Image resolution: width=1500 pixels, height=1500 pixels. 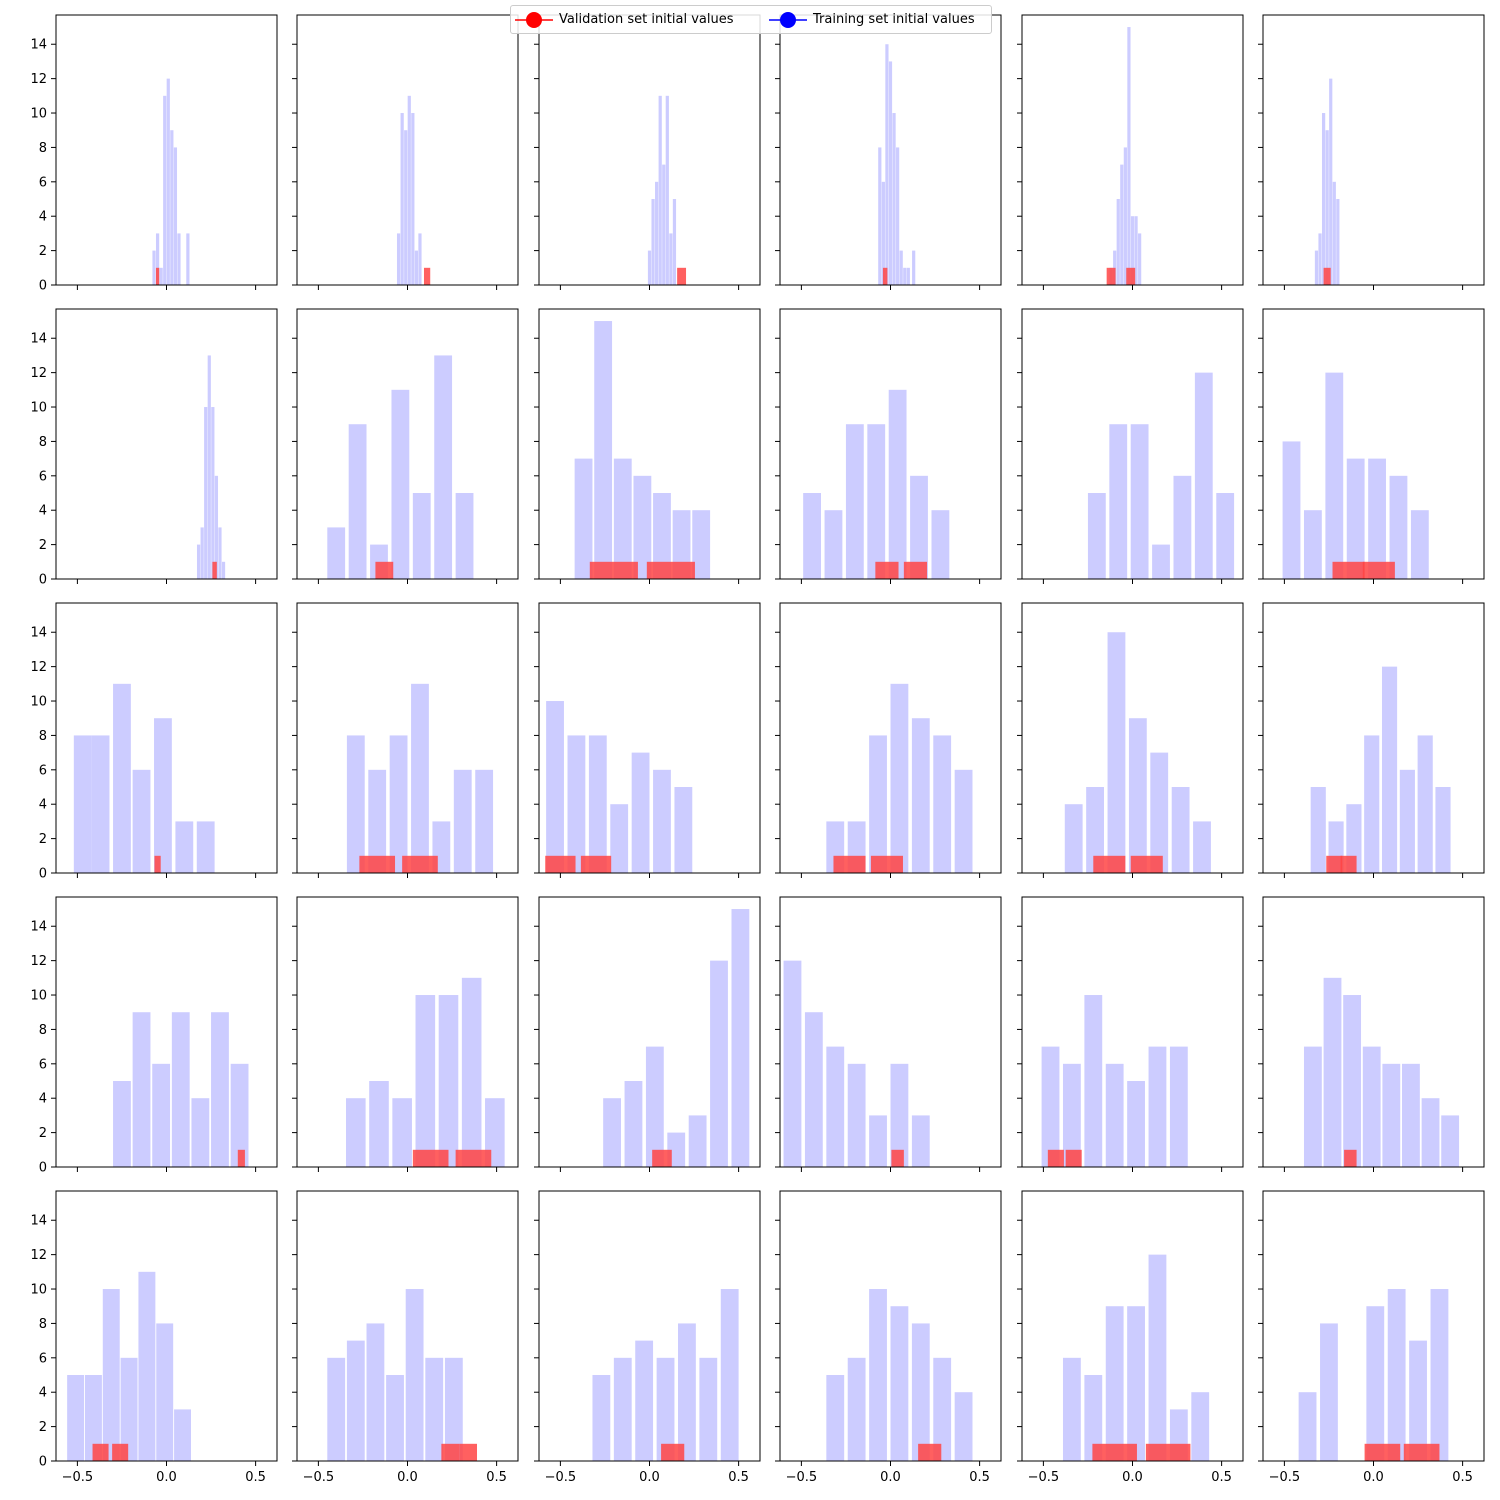 I want to click on legend-entry-validation: Validation set initial values, so click(x=624, y=19).